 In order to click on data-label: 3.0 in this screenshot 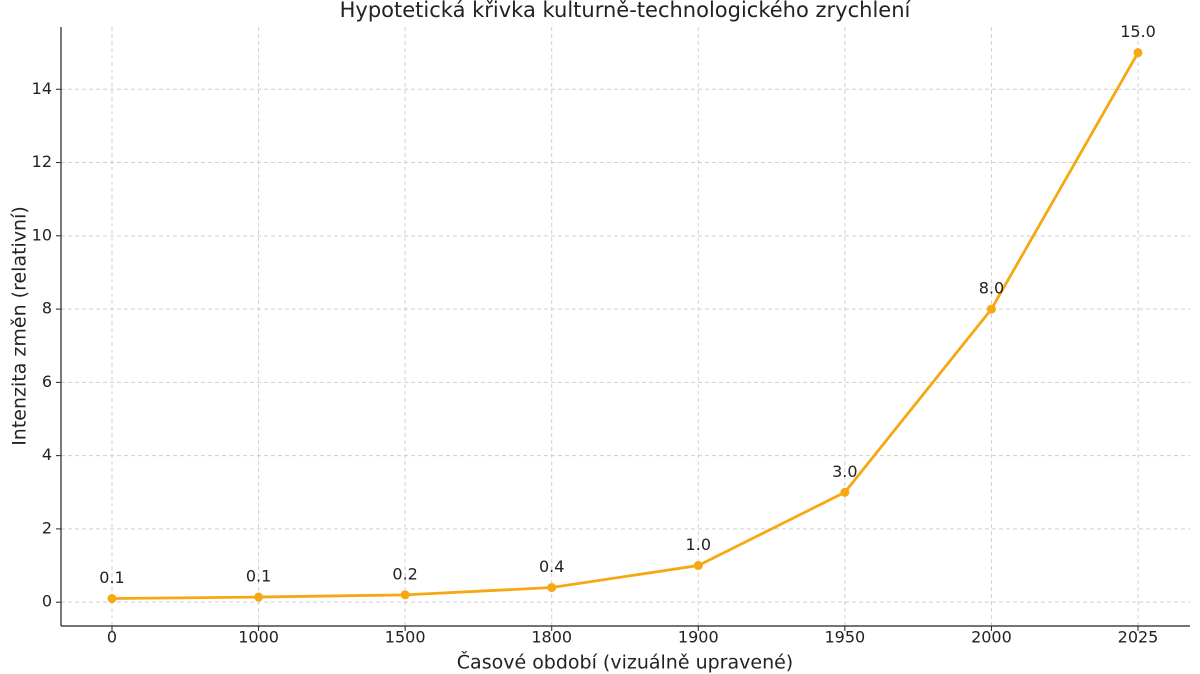, I will do `click(844, 471)`.